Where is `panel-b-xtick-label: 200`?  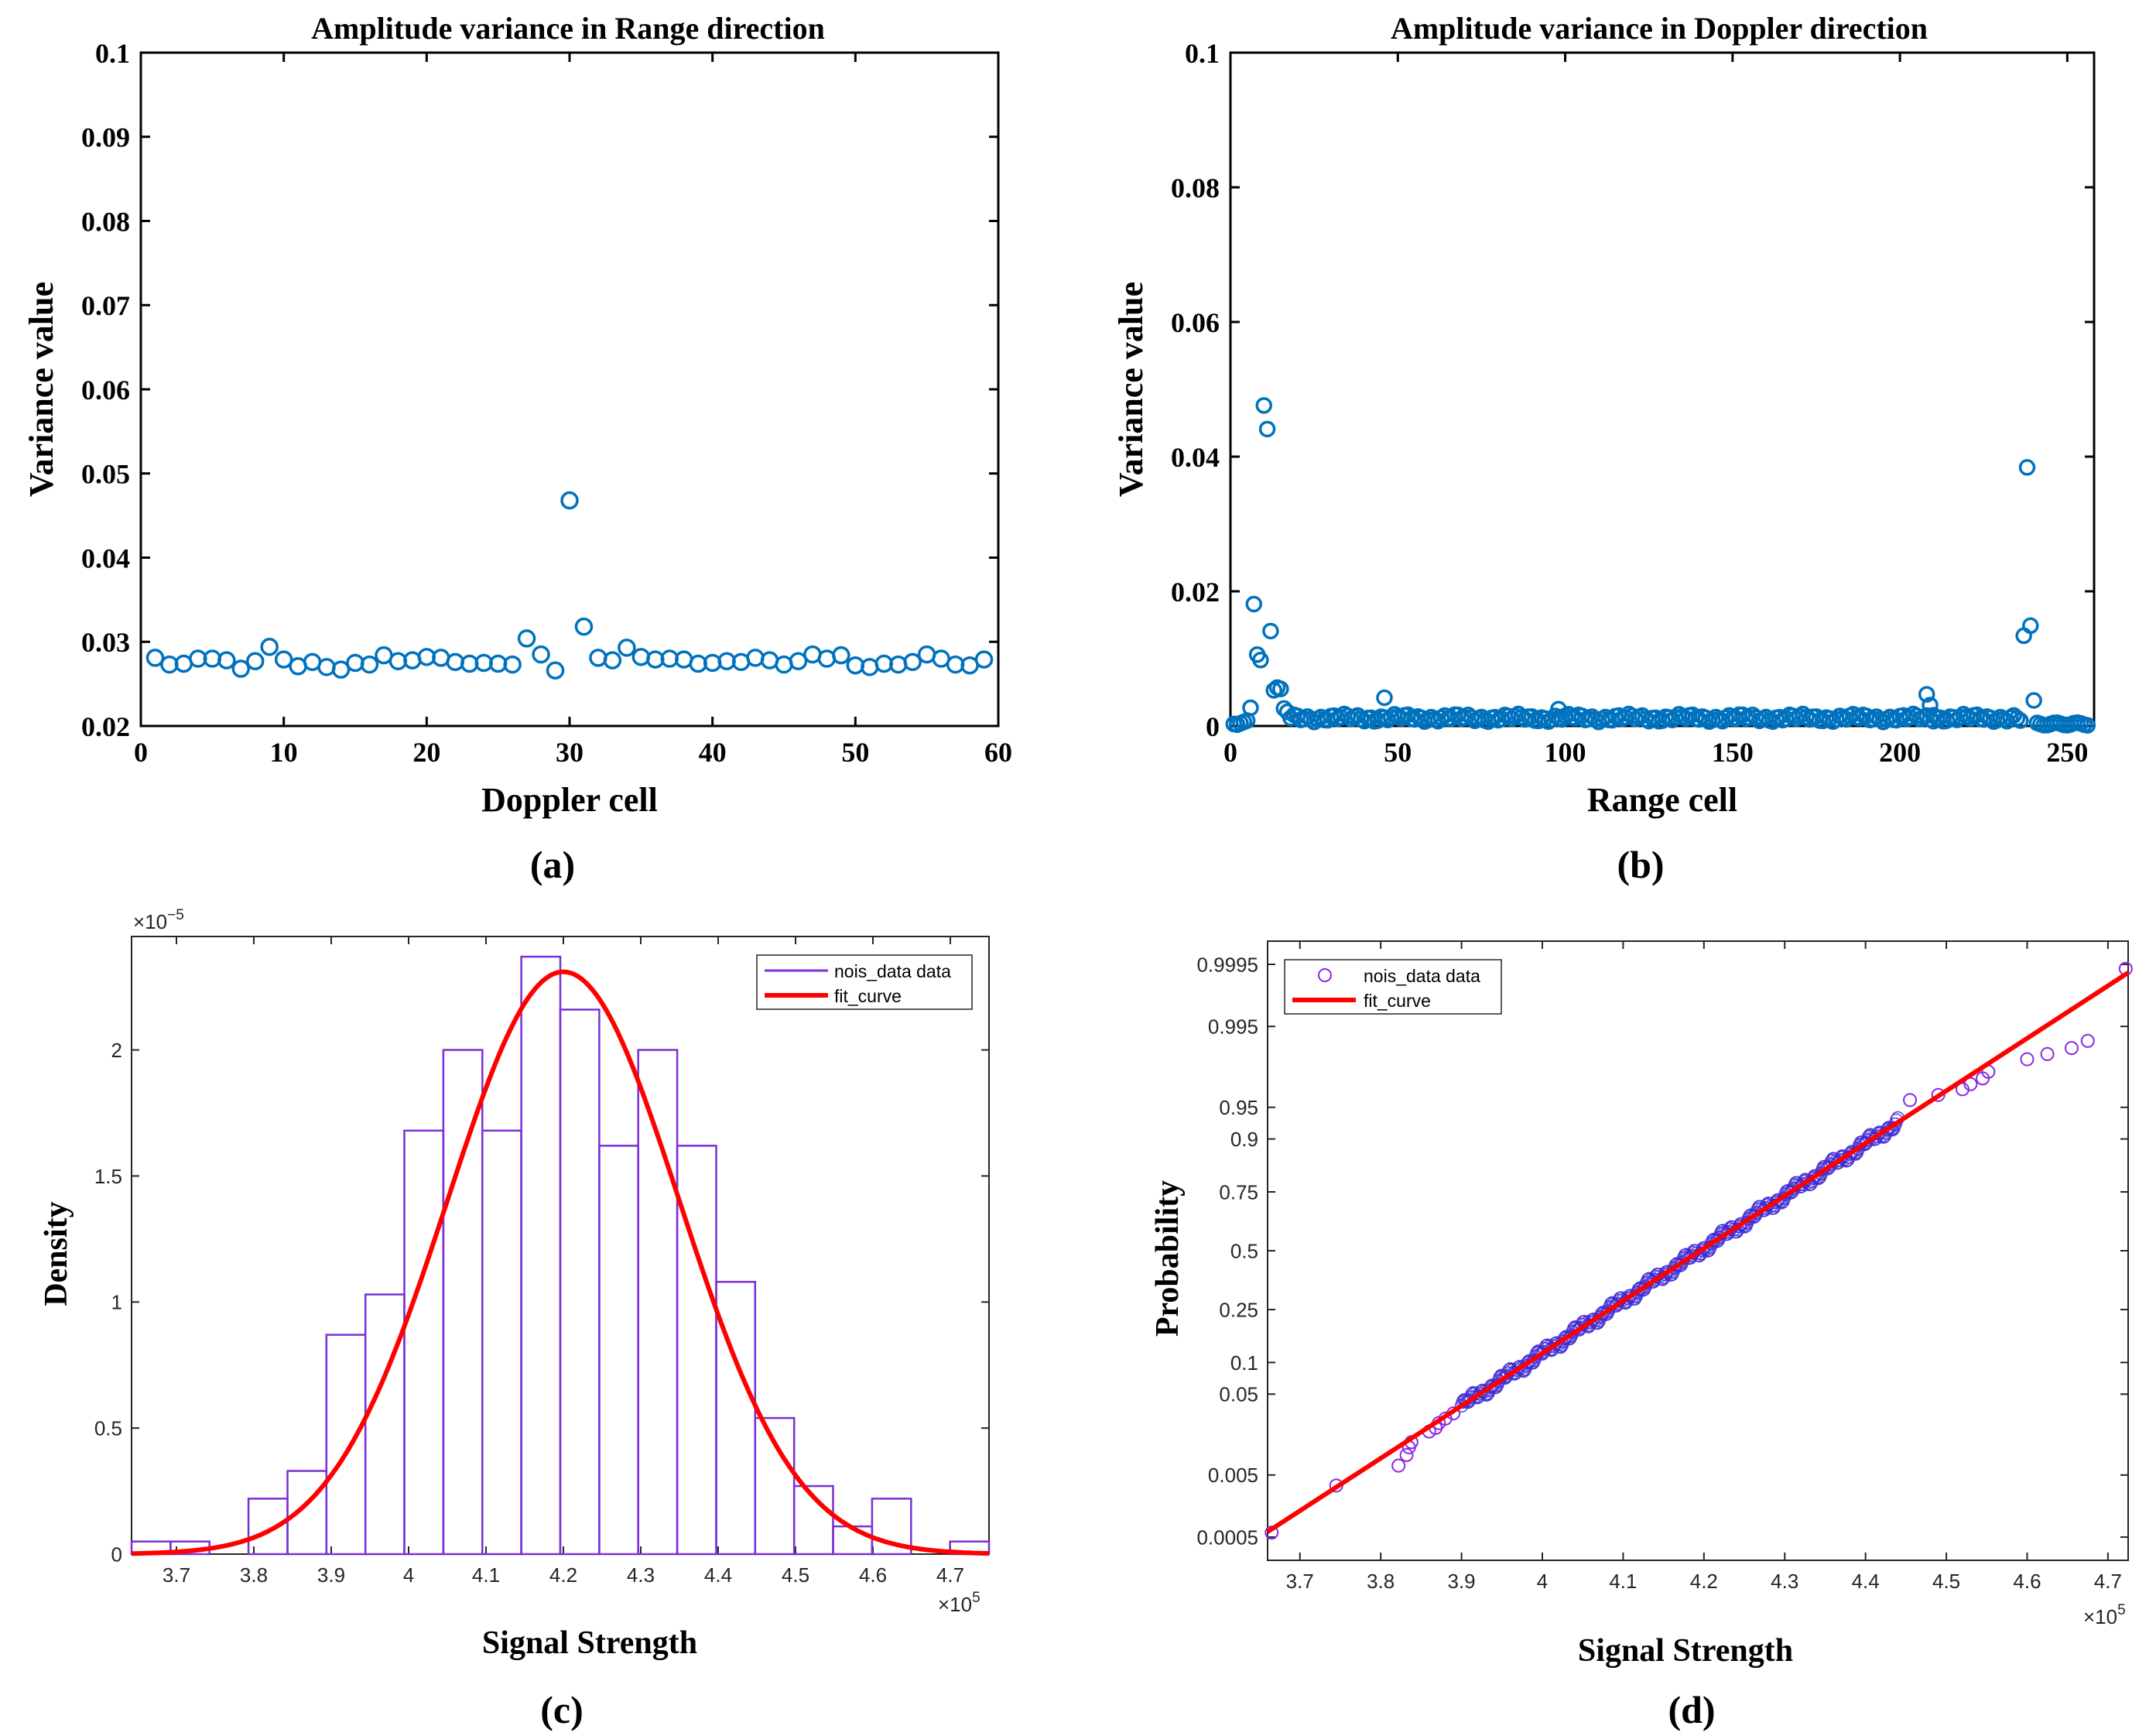
panel-b-xtick-label: 200 is located at coordinates (1900, 752).